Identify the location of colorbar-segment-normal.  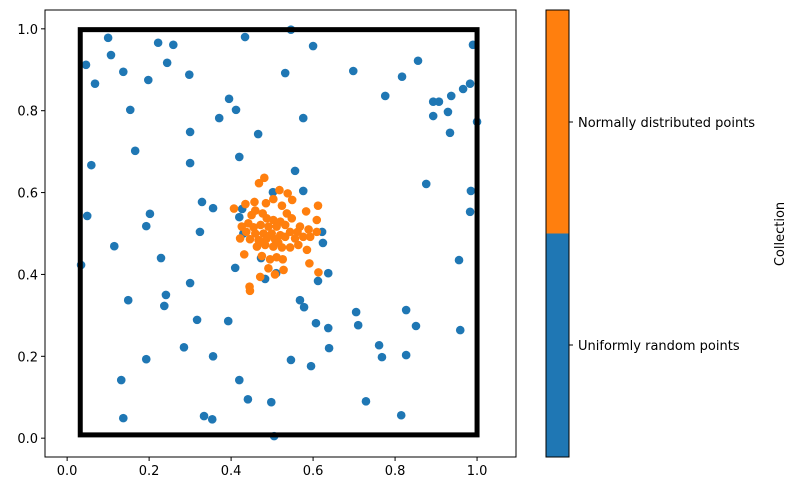
(557, 122).